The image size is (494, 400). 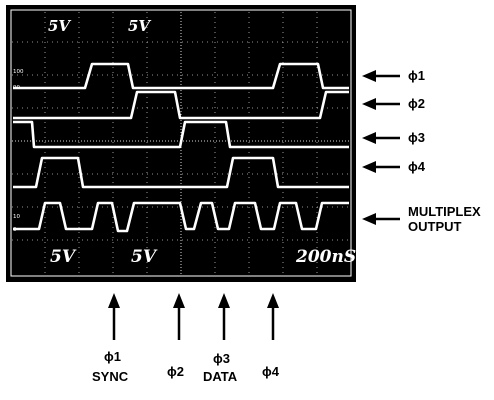 What do you see at coordinates (112, 356) in the screenshot?
I see `marker-phi1-label: ϕ1` at bounding box center [112, 356].